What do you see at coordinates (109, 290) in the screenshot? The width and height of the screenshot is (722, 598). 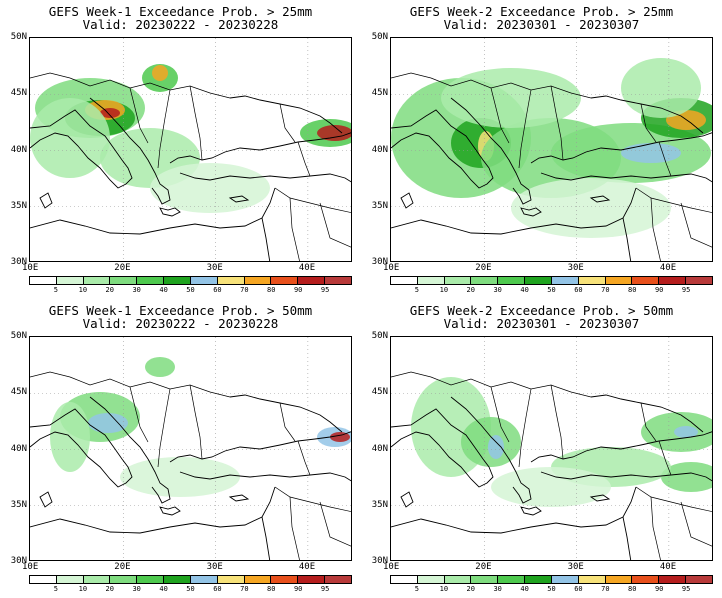 I see `colorbar-label: 20` at bounding box center [109, 290].